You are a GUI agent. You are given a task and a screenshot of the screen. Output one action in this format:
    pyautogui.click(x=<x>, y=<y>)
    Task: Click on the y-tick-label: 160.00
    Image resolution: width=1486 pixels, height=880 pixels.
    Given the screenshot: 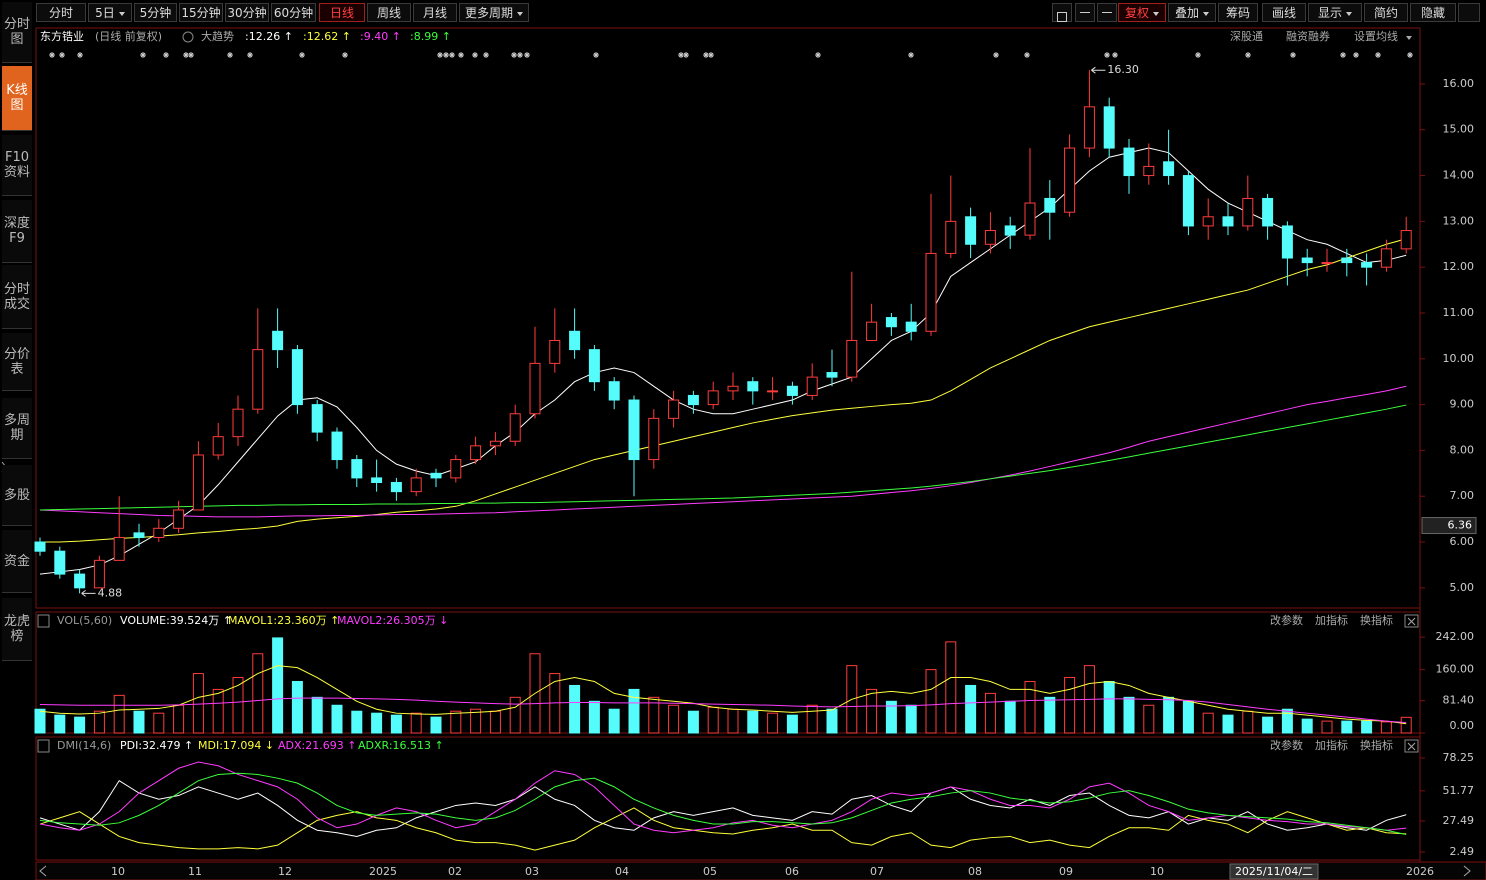 What is the action you would take?
    pyautogui.click(x=1455, y=669)
    